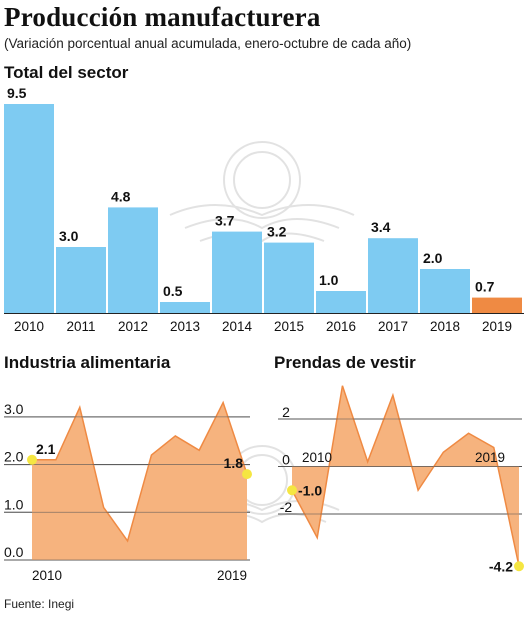 The width and height of the screenshot is (526, 620). What do you see at coordinates (393, 275) in the screenshot?
I see `bar-2017` at bounding box center [393, 275].